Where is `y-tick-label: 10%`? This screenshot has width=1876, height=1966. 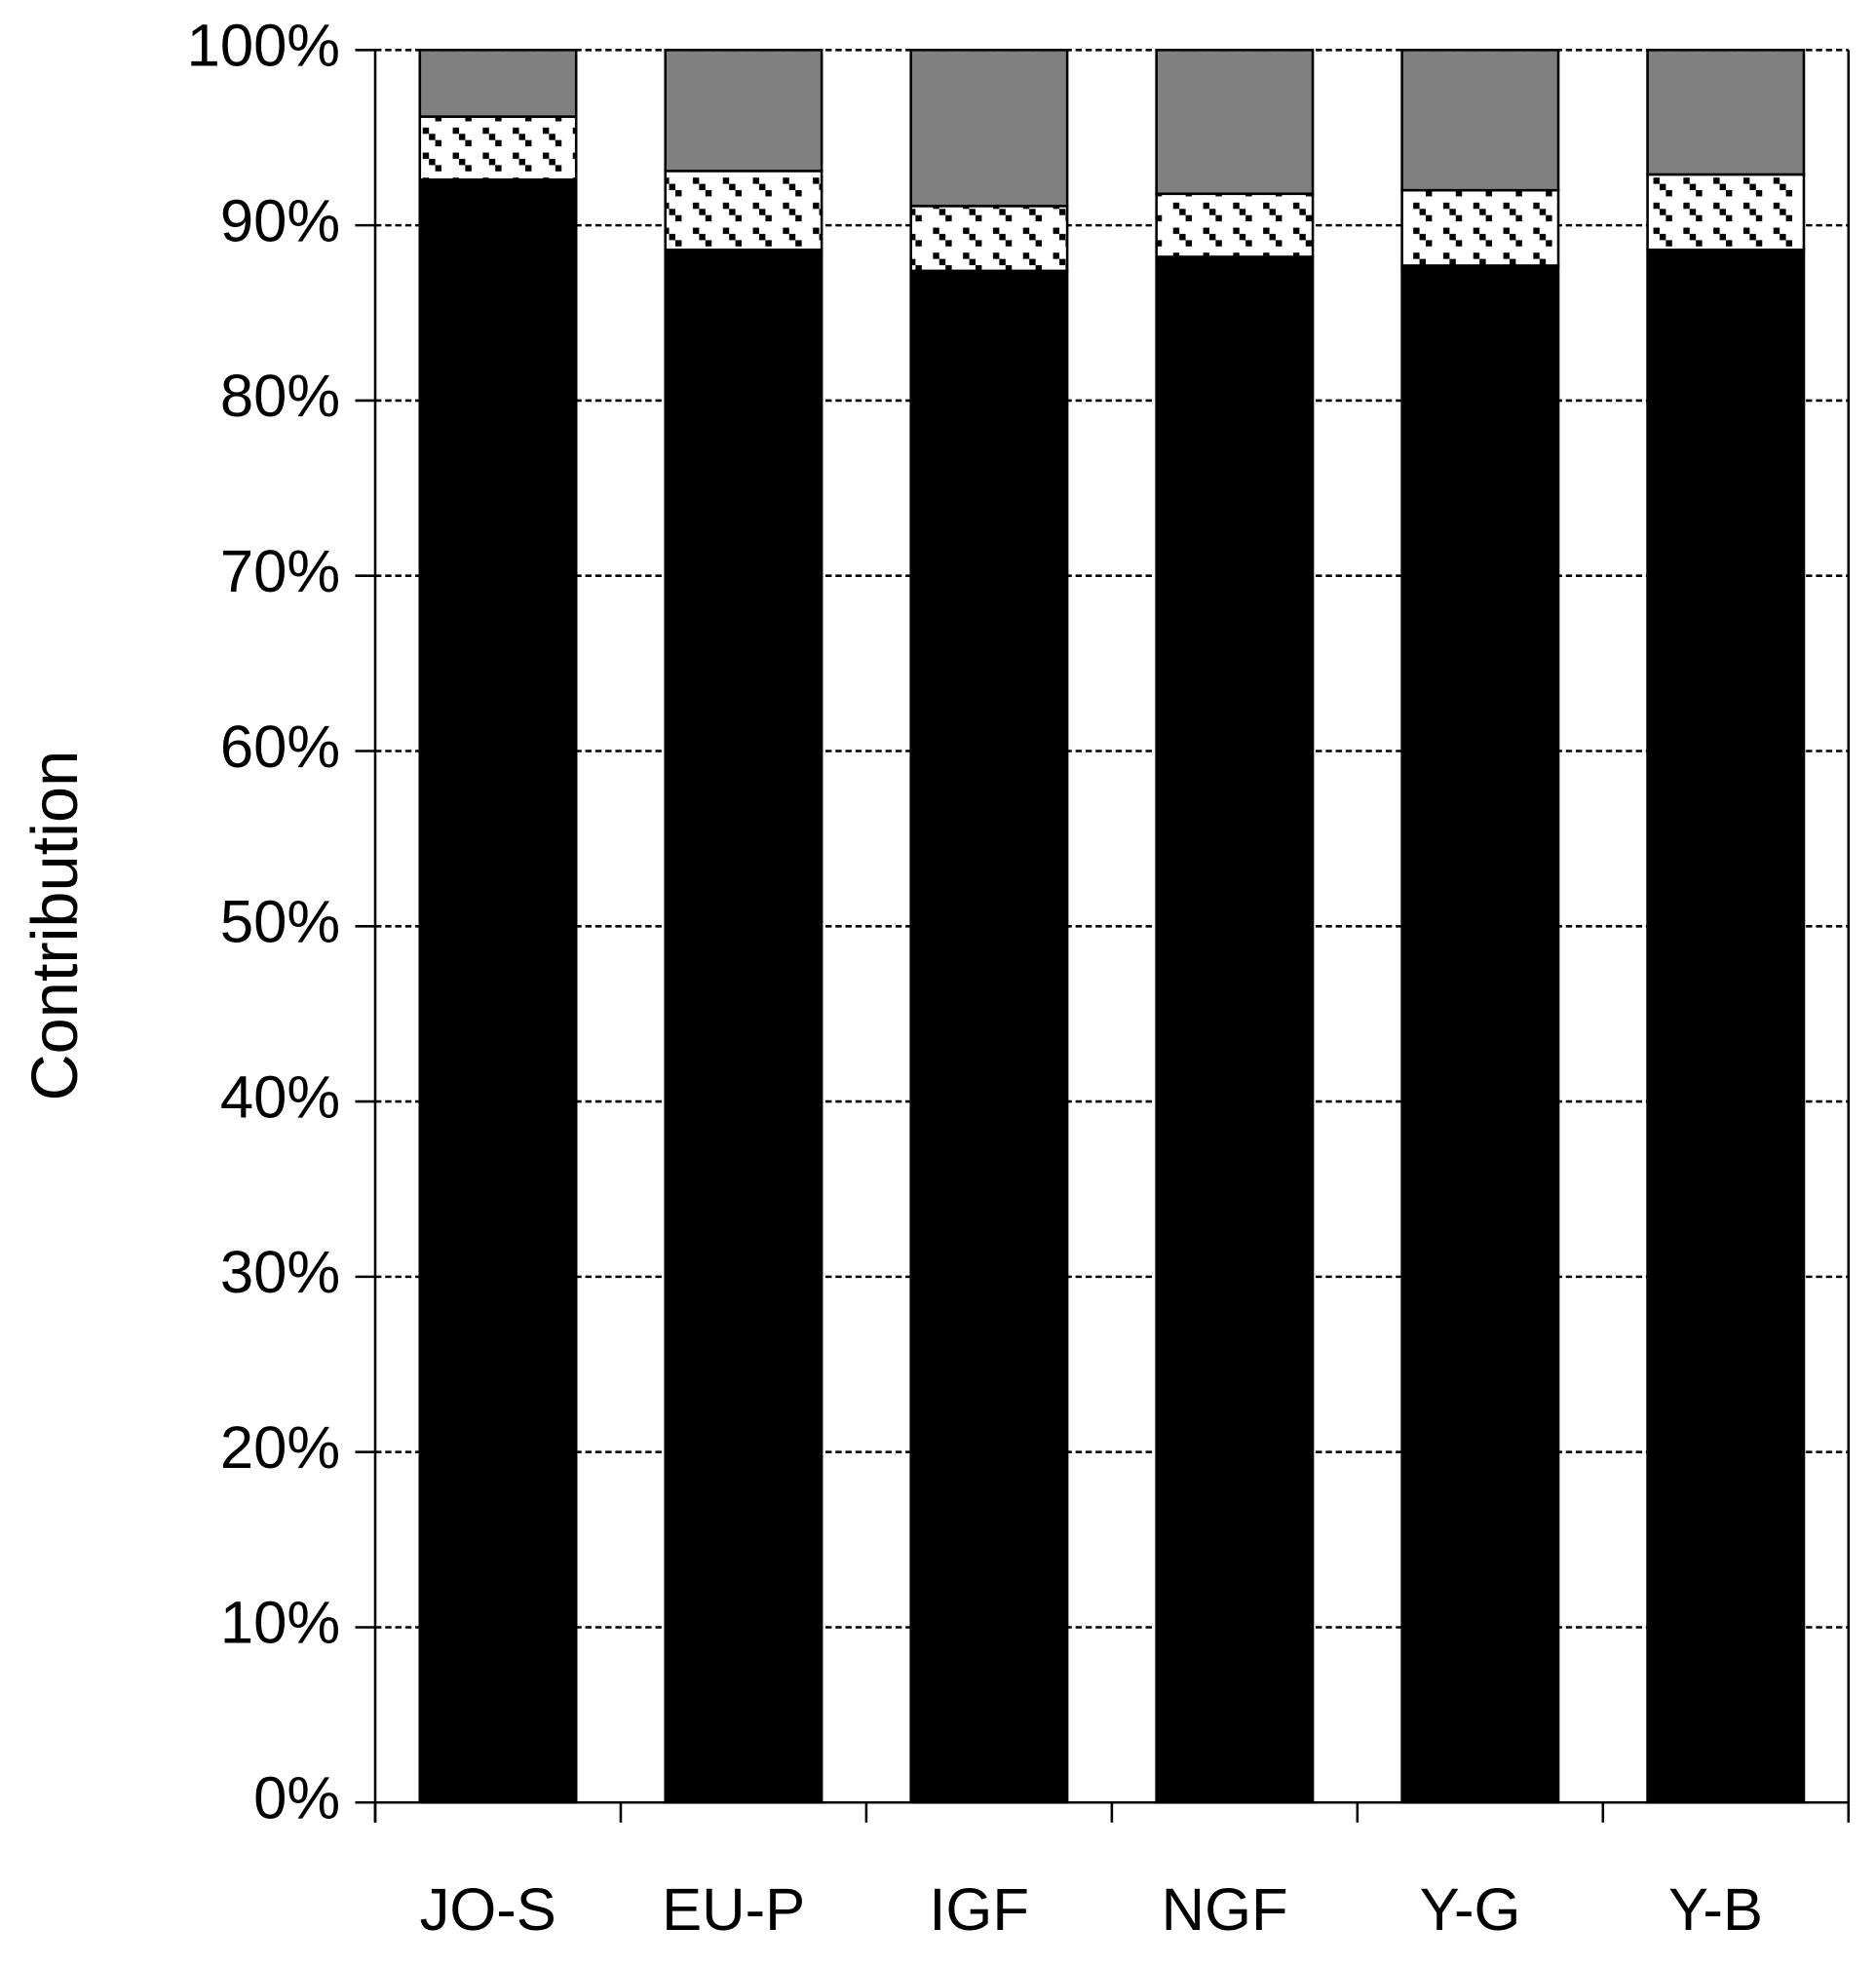 y-tick-label: 10% is located at coordinates (280, 1623).